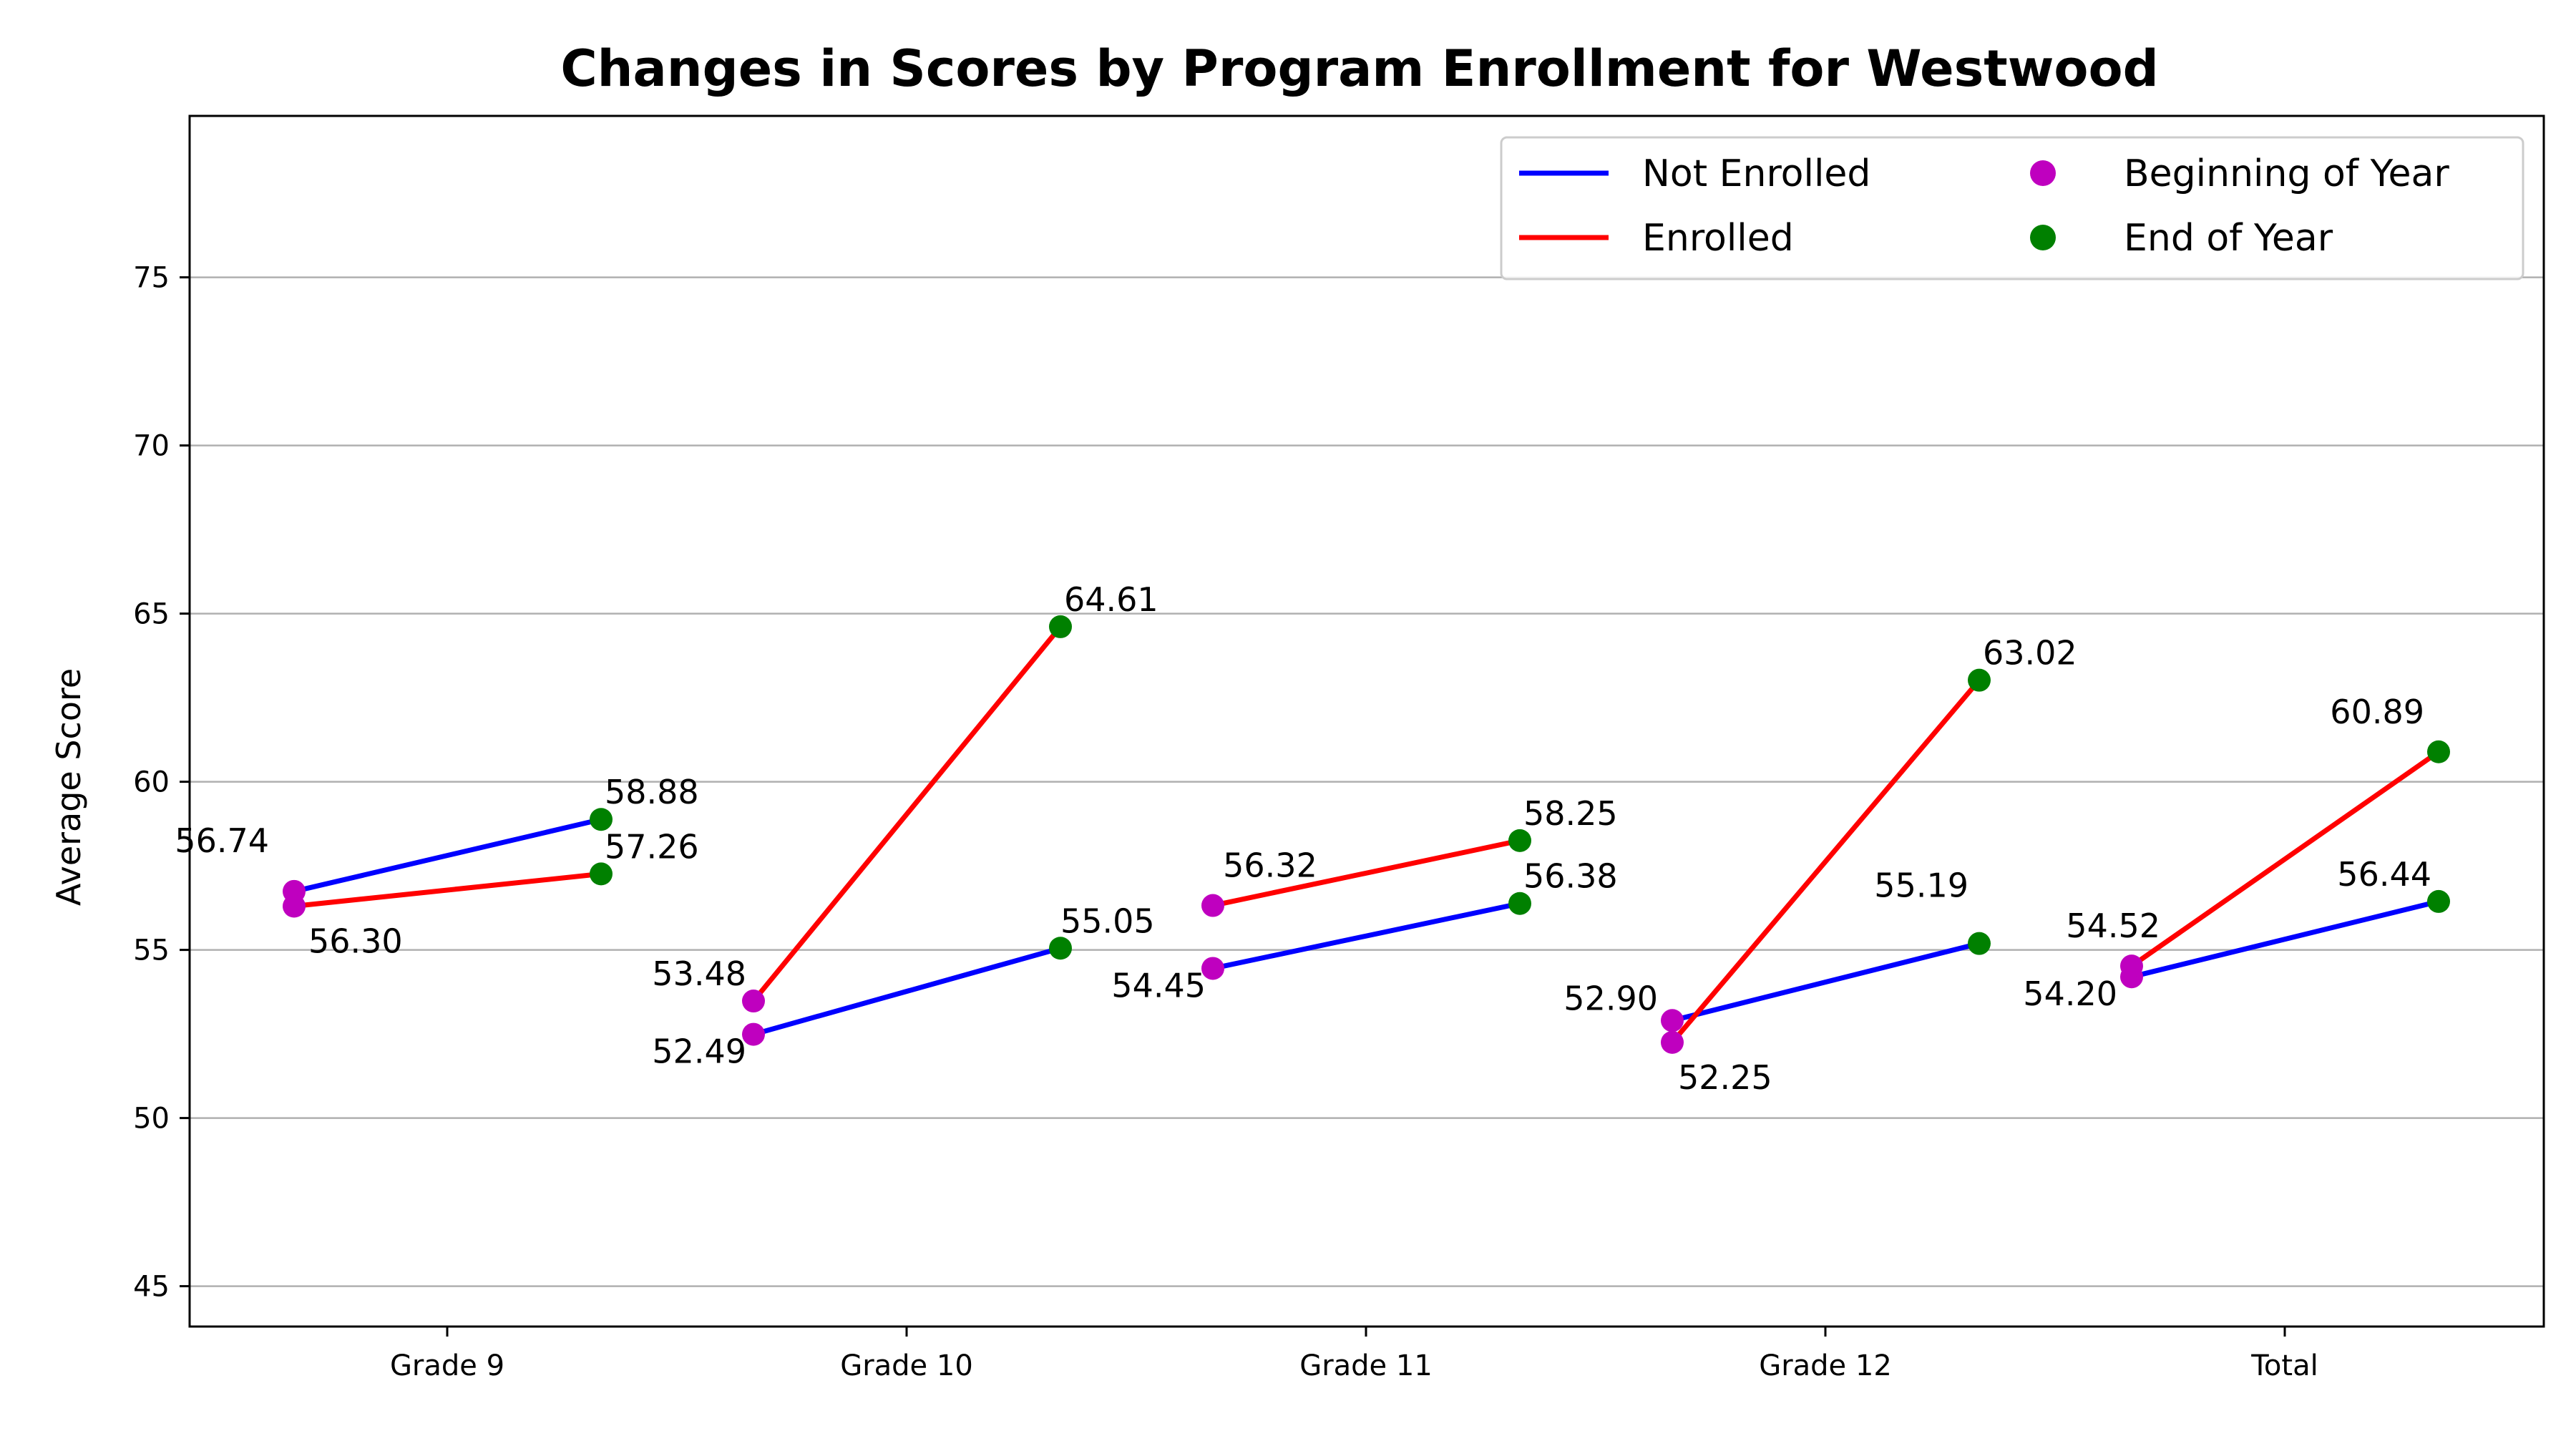 This screenshot has height=1431, width=2576. What do you see at coordinates (151, 783) in the screenshot?
I see `y-tick-label-60: 60` at bounding box center [151, 783].